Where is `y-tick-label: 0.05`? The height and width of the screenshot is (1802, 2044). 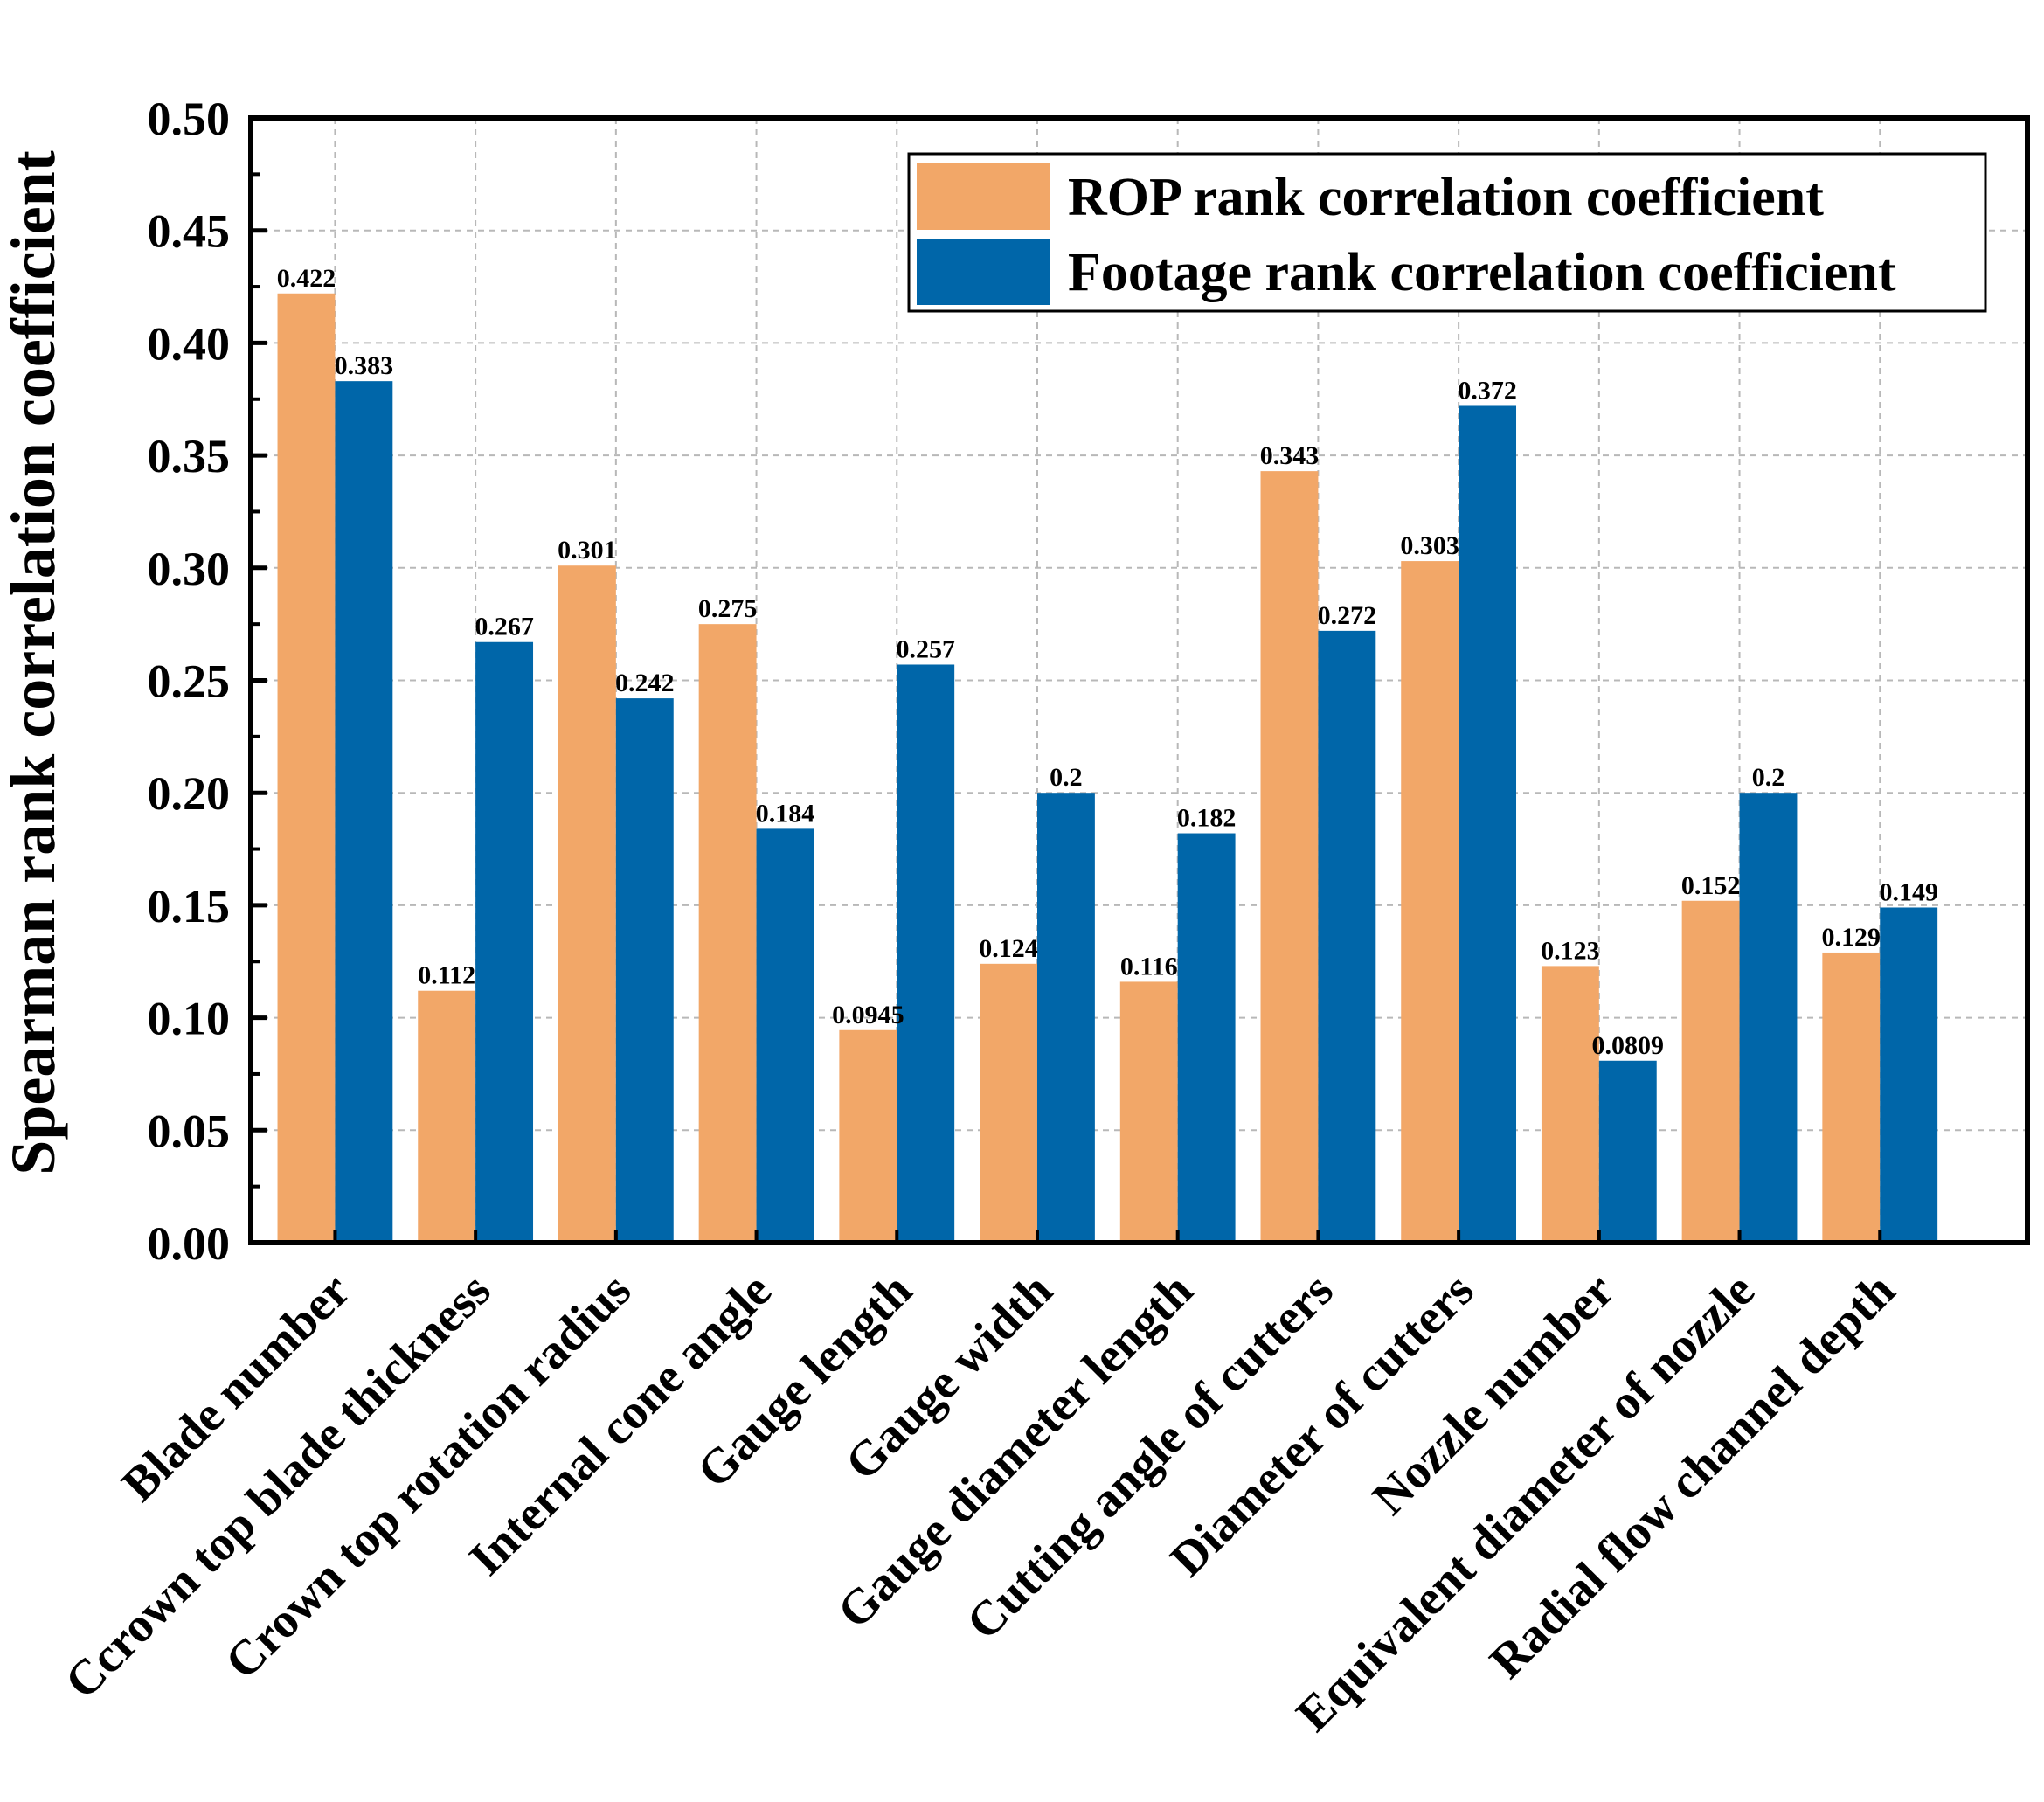
y-tick-label: 0.05 is located at coordinates (189, 1131).